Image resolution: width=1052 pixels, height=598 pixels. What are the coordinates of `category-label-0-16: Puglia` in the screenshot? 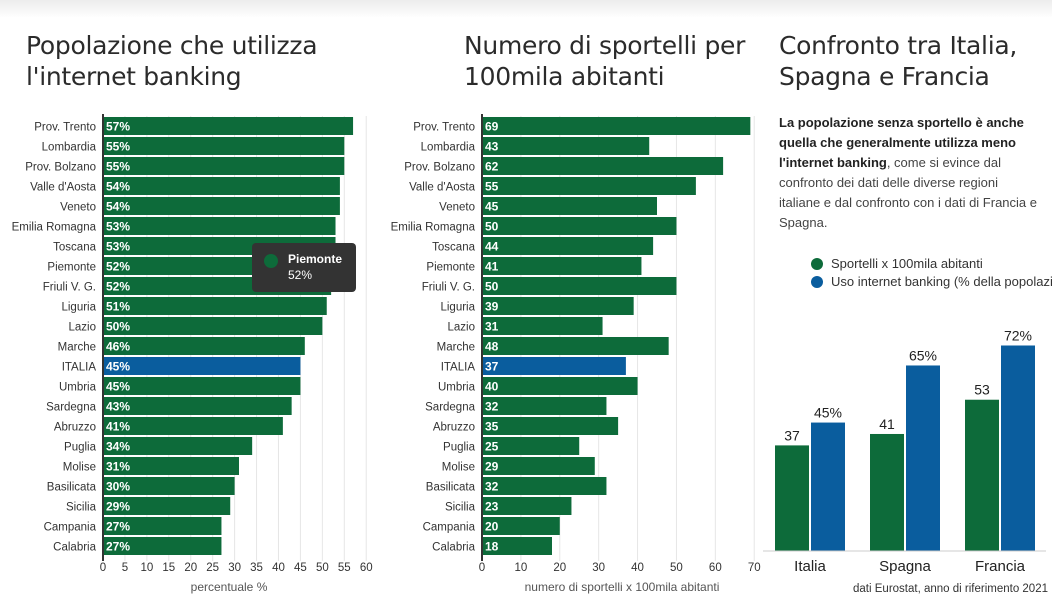 It's located at (80, 448).